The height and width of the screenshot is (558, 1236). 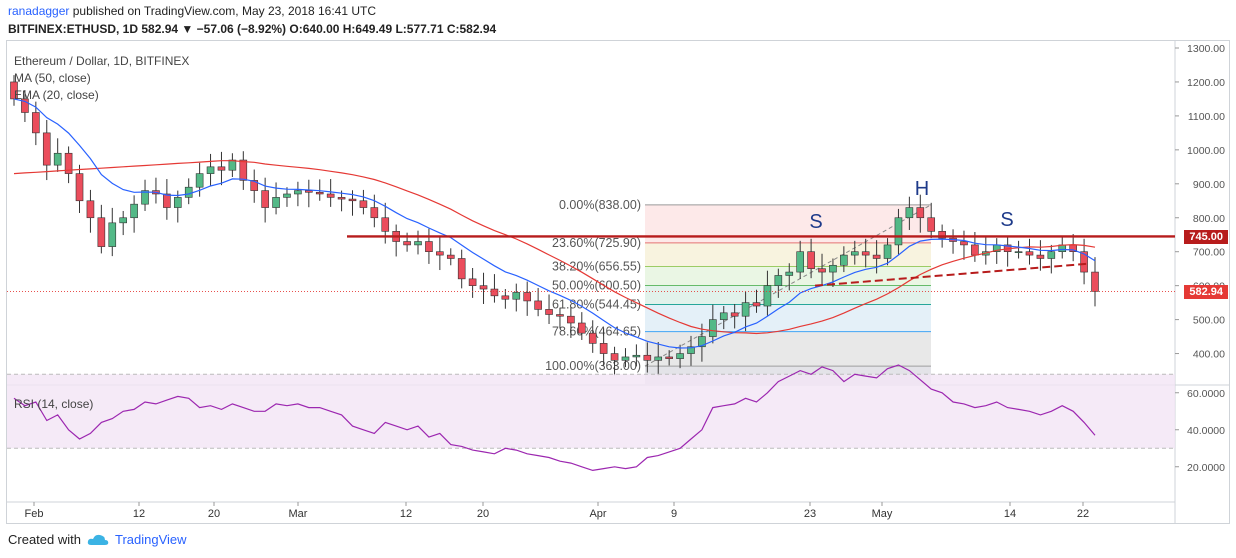 I want to click on fib-level-label: 78.60%(464.65), so click(x=596, y=332).